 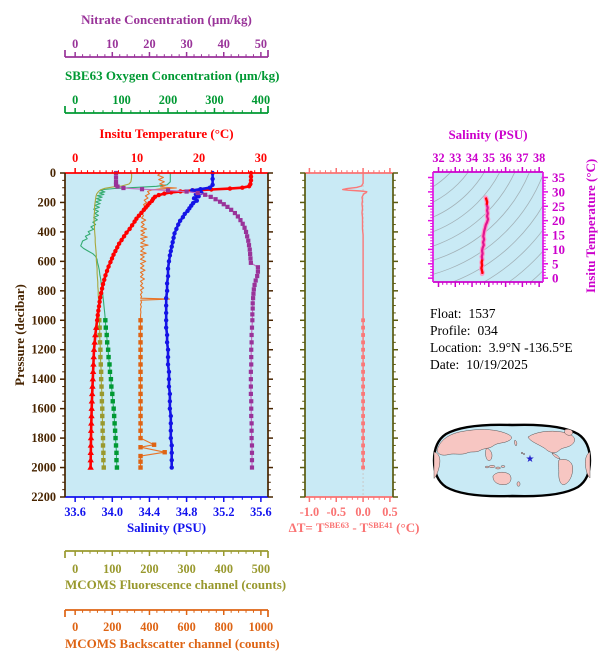 What do you see at coordinates (43, 438) in the screenshot?
I see `svg-text: 1800` at bounding box center [43, 438].